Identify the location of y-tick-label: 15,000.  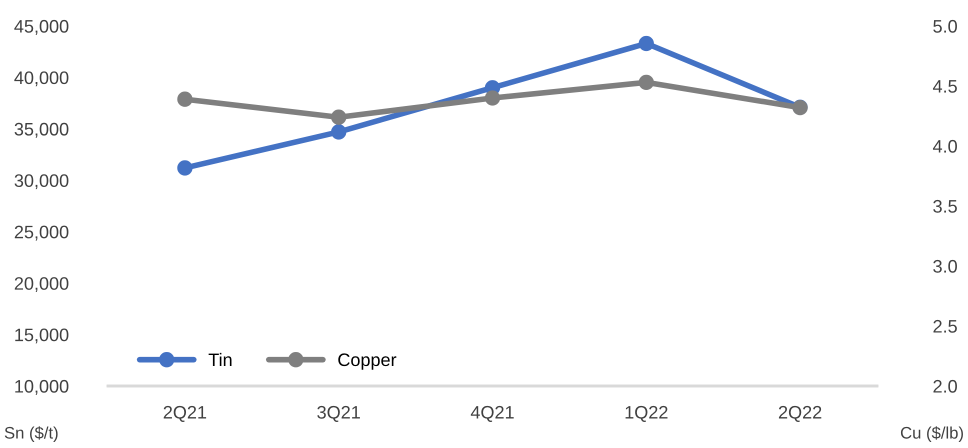
(41, 336).